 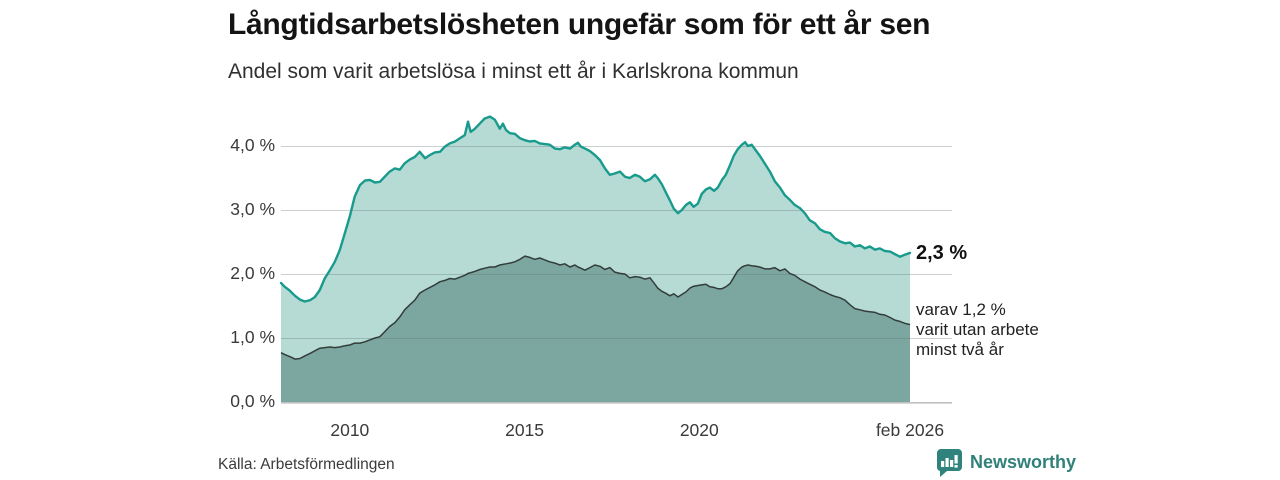 What do you see at coordinates (699, 430) in the screenshot?
I see `x-axis-tick-label: 2020` at bounding box center [699, 430].